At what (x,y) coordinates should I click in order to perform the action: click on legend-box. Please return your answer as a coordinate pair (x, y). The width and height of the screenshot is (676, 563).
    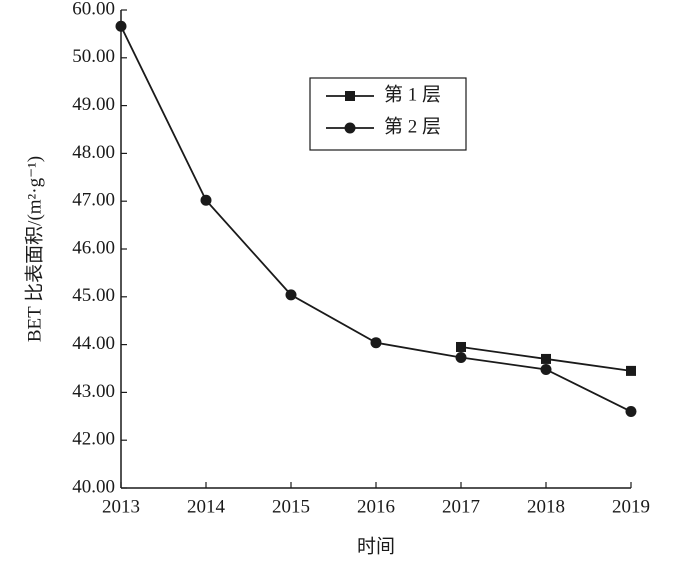
    Looking at the image, I should click on (388, 114).